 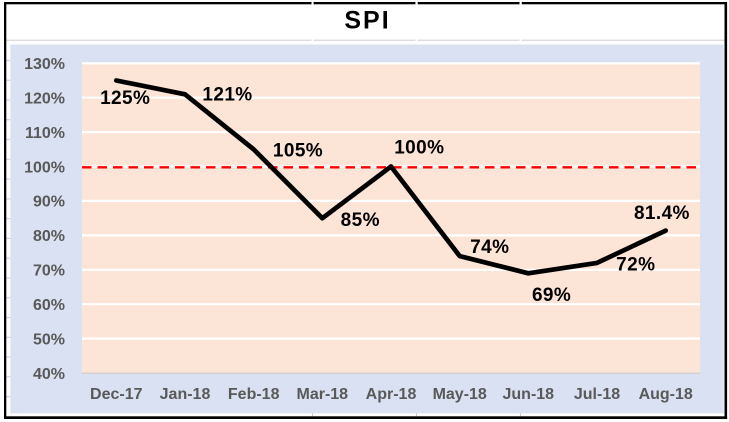 I want to click on svg-text: 105%, so click(x=298, y=150).